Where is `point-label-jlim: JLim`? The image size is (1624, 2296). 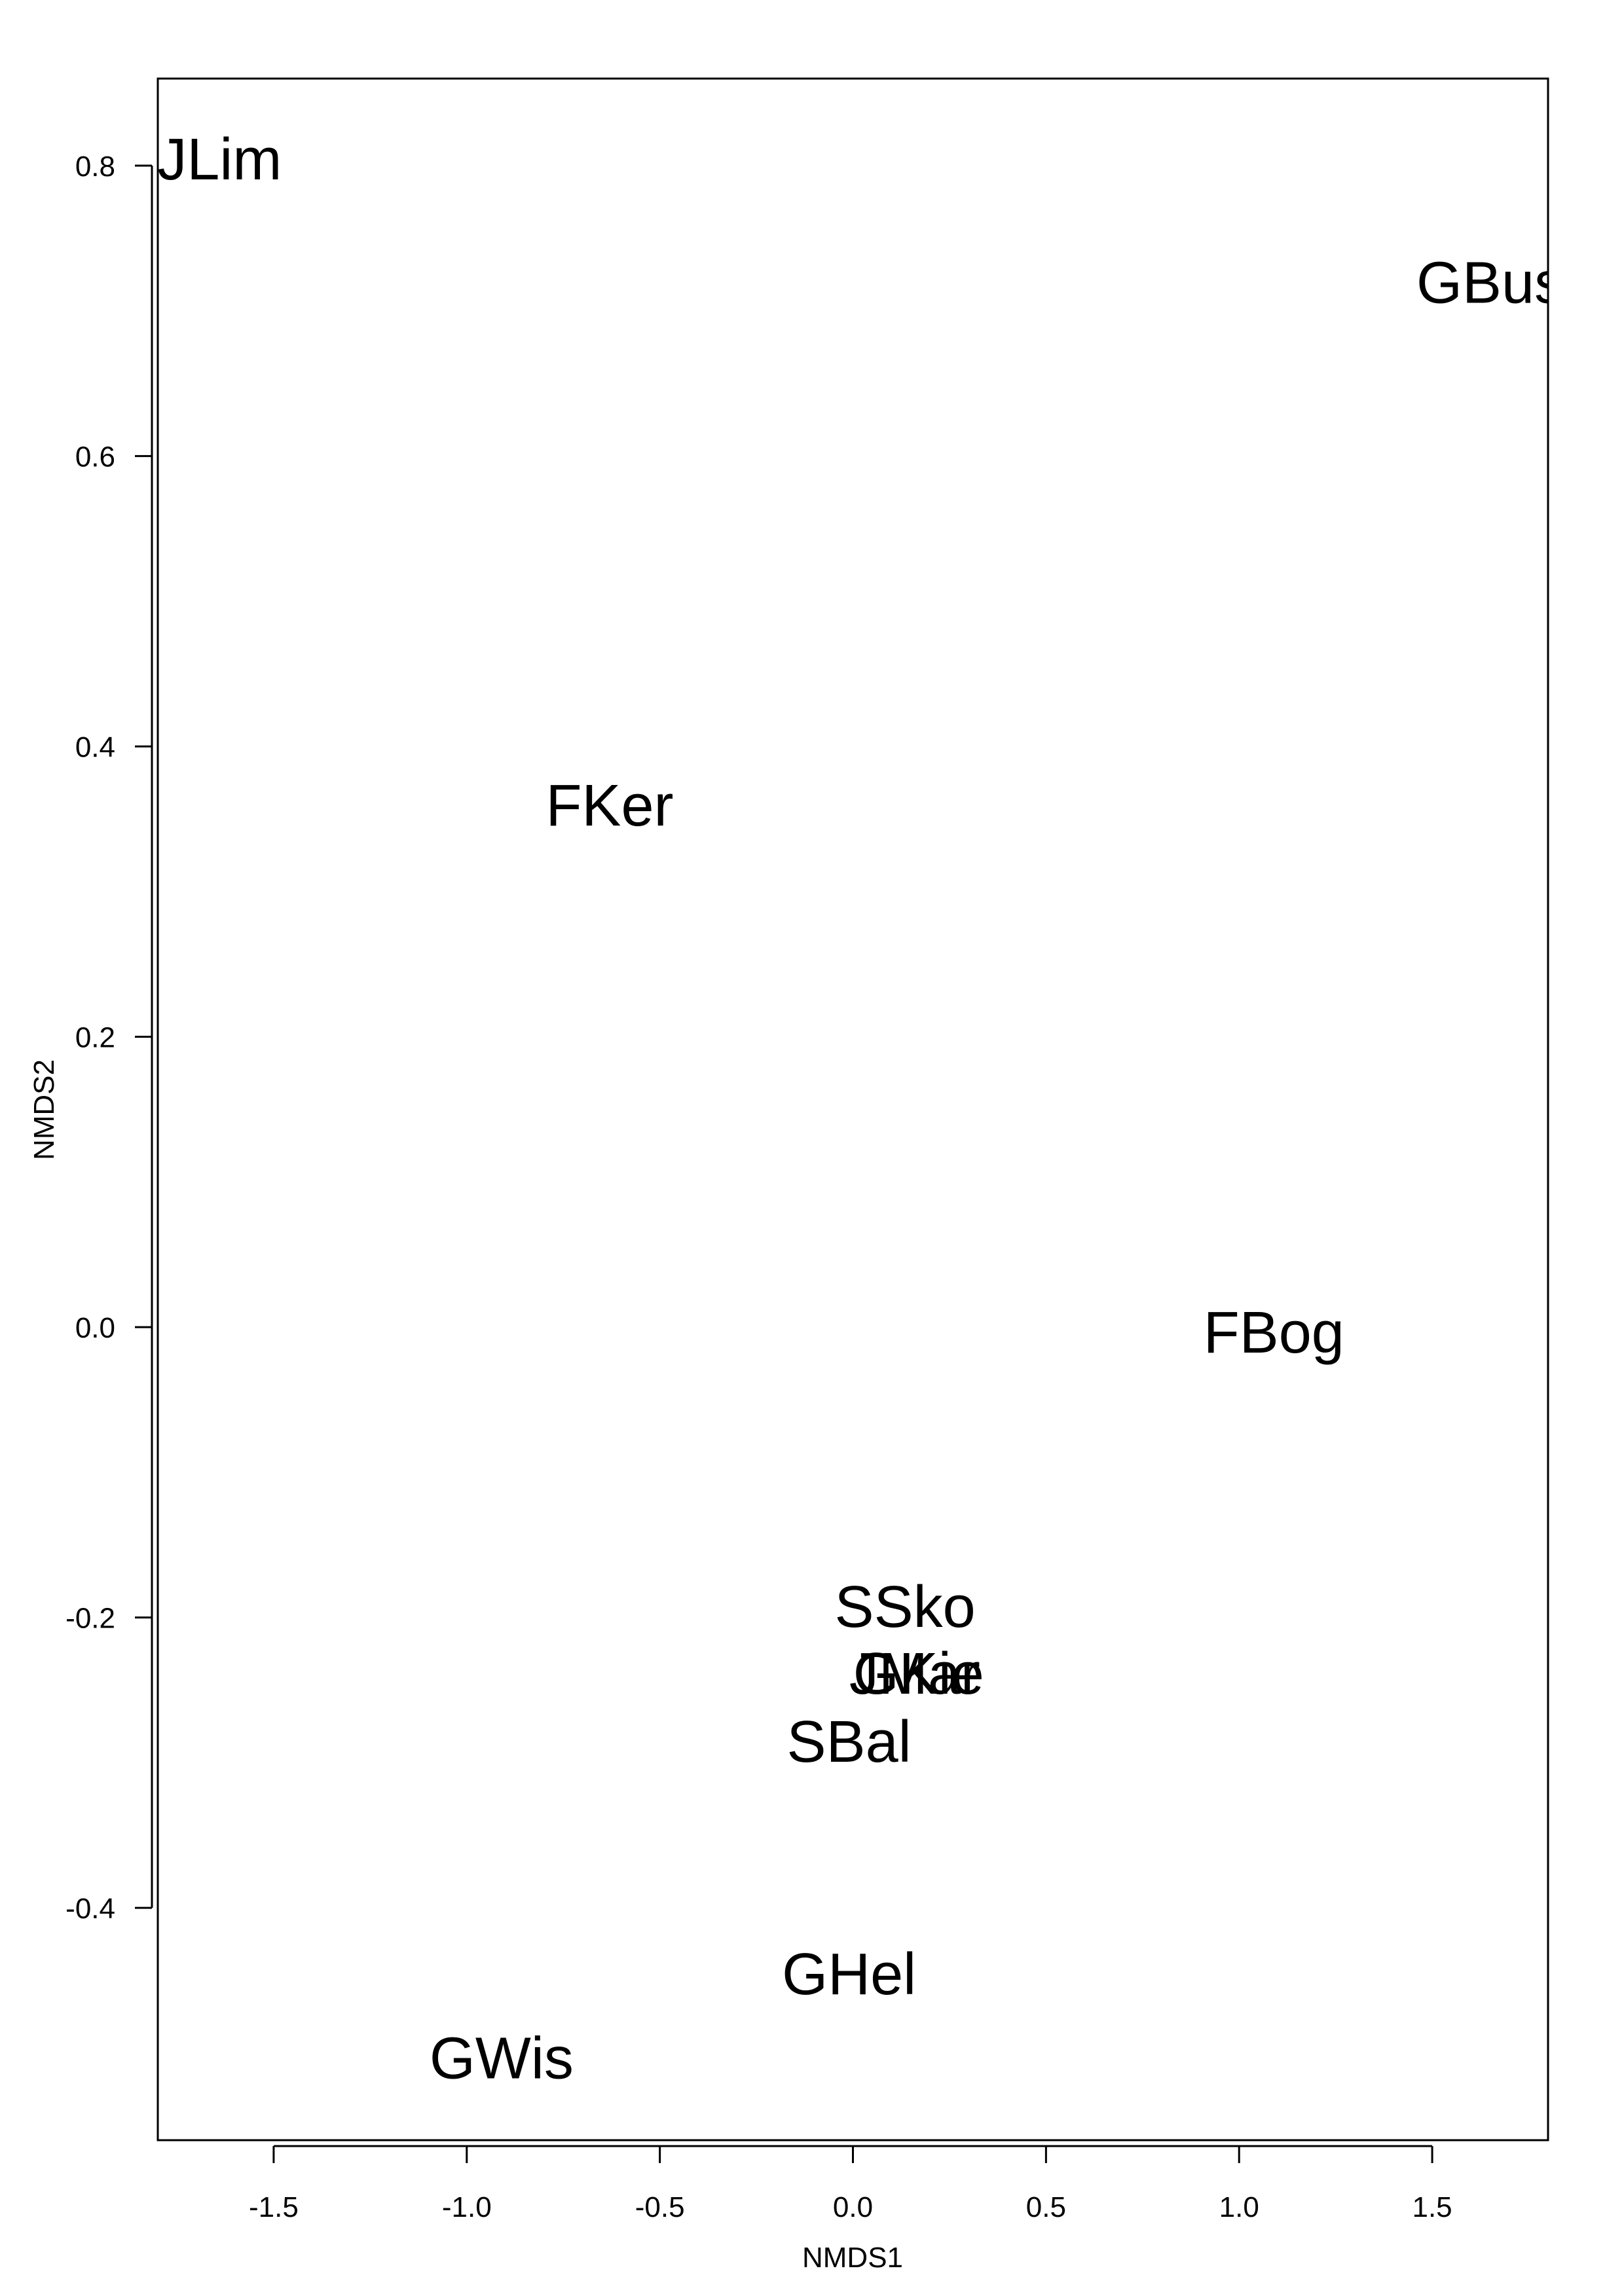
point-label-jlim: JLim is located at coordinates (219, 159).